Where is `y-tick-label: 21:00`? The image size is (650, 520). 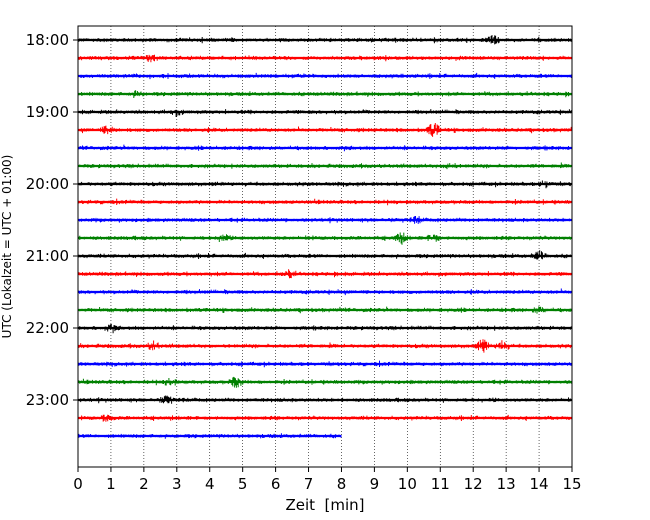 y-tick-label: 21:00 is located at coordinates (47, 256).